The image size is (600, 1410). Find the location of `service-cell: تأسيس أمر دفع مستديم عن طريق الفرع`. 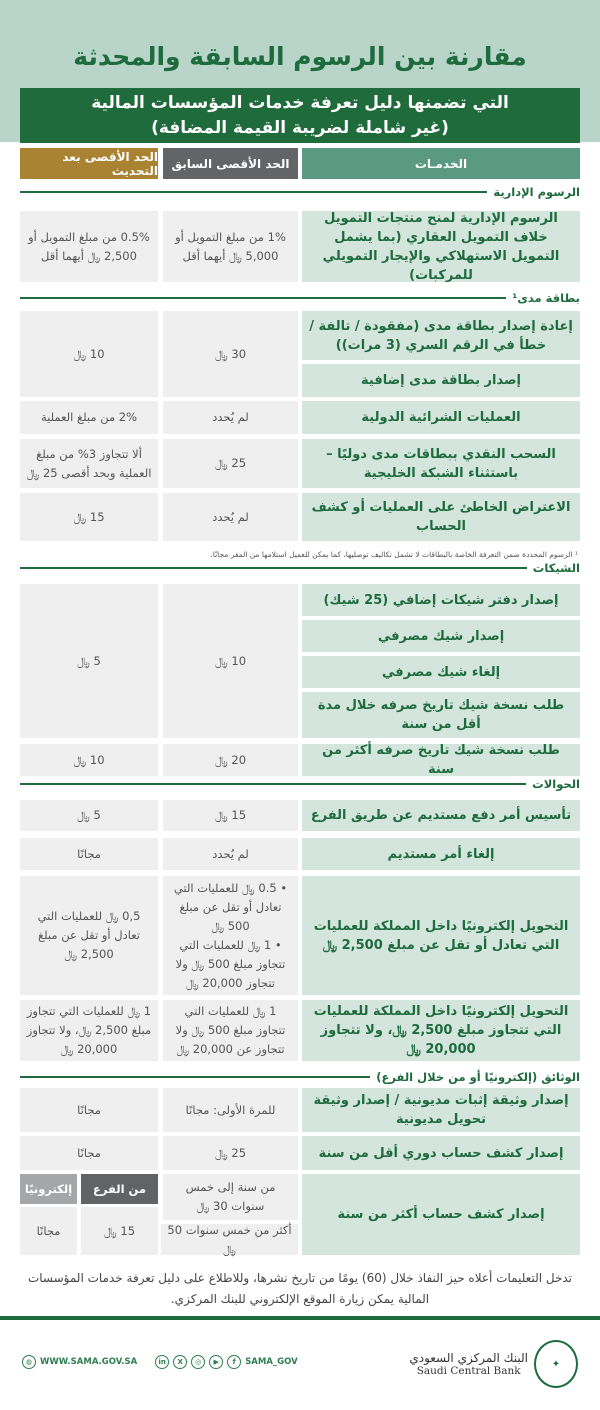

service-cell: تأسيس أمر دفع مستديم عن طريق الفرع is located at coordinates (441, 815).